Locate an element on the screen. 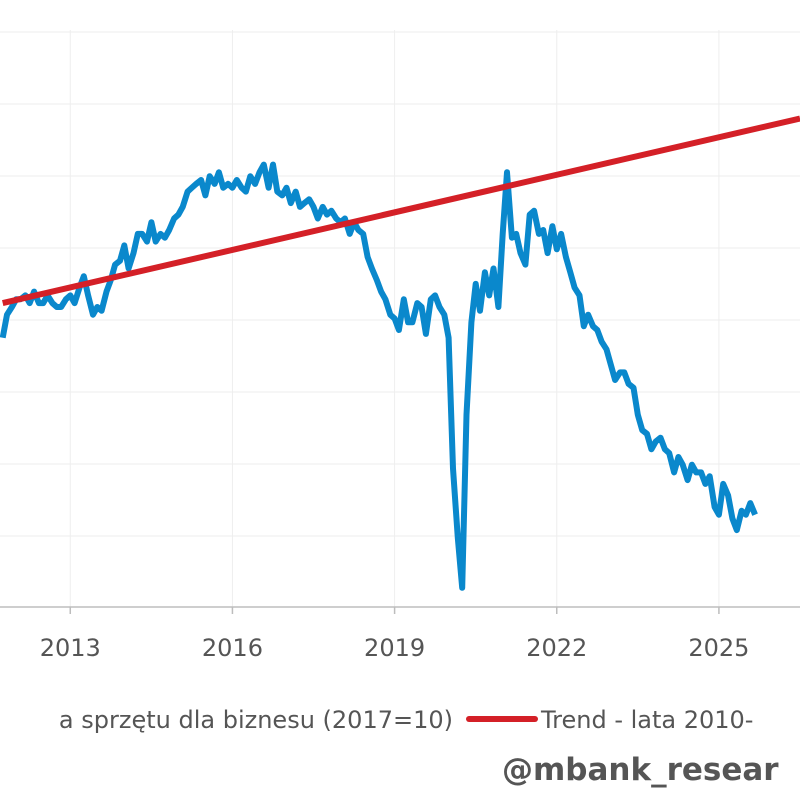 The height and width of the screenshot is (800, 800). x-tick-label-2022: 2022 is located at coordinates (556, 648).